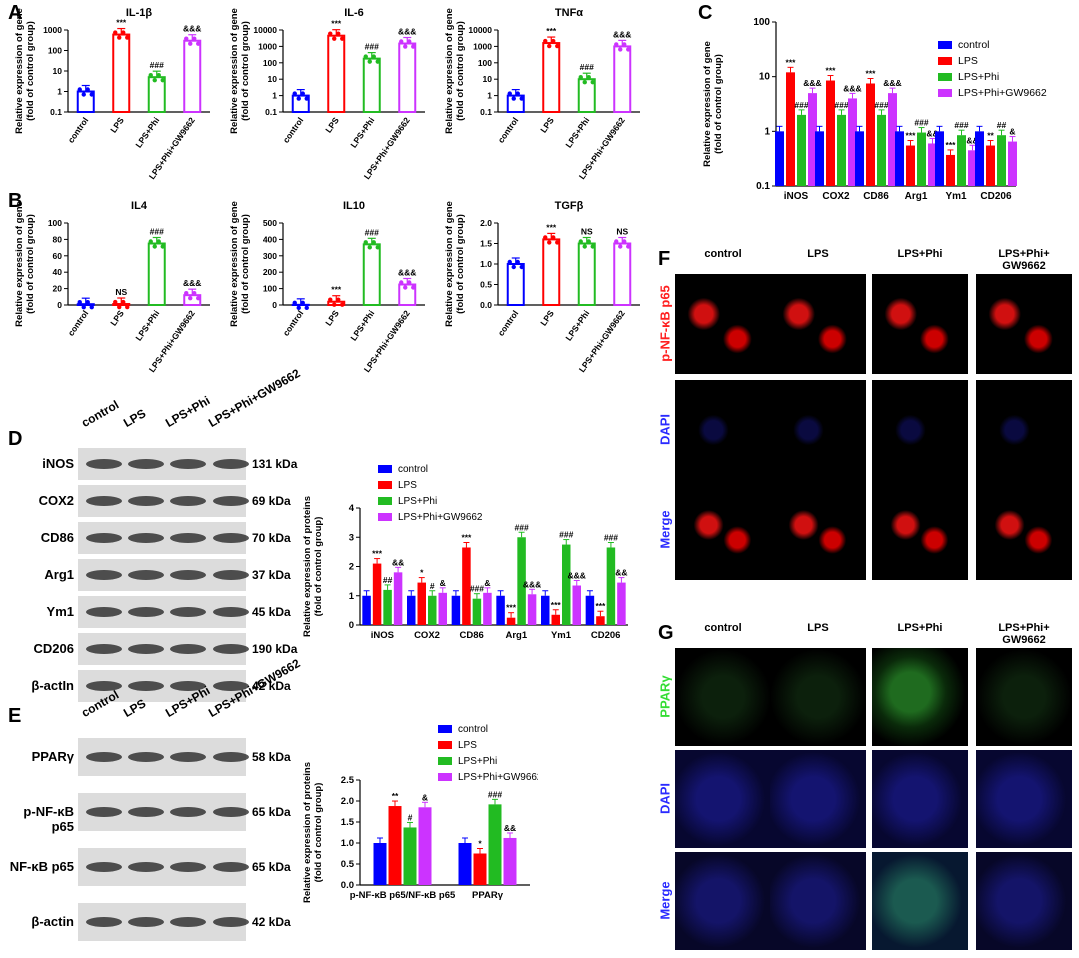  What do you see at coordinates (271, 686) in the screenshot?
I see `blot-kda-label: 42 kDa` at bounding box center [271, 686].